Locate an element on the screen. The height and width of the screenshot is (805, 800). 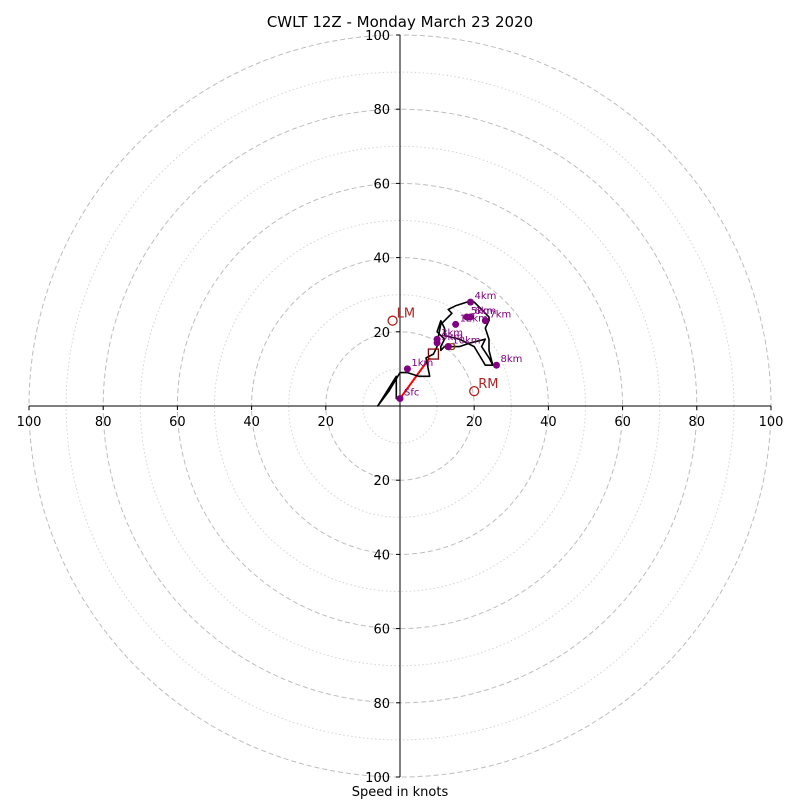
height-marker-label: 1km is located at coordinates (422, 363).